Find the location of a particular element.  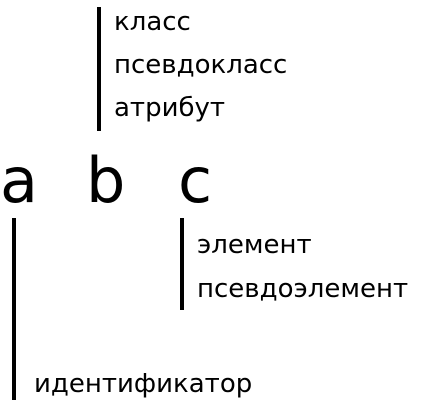

b-group-item-attribute: атрибут is located at coordinates (170, 108).